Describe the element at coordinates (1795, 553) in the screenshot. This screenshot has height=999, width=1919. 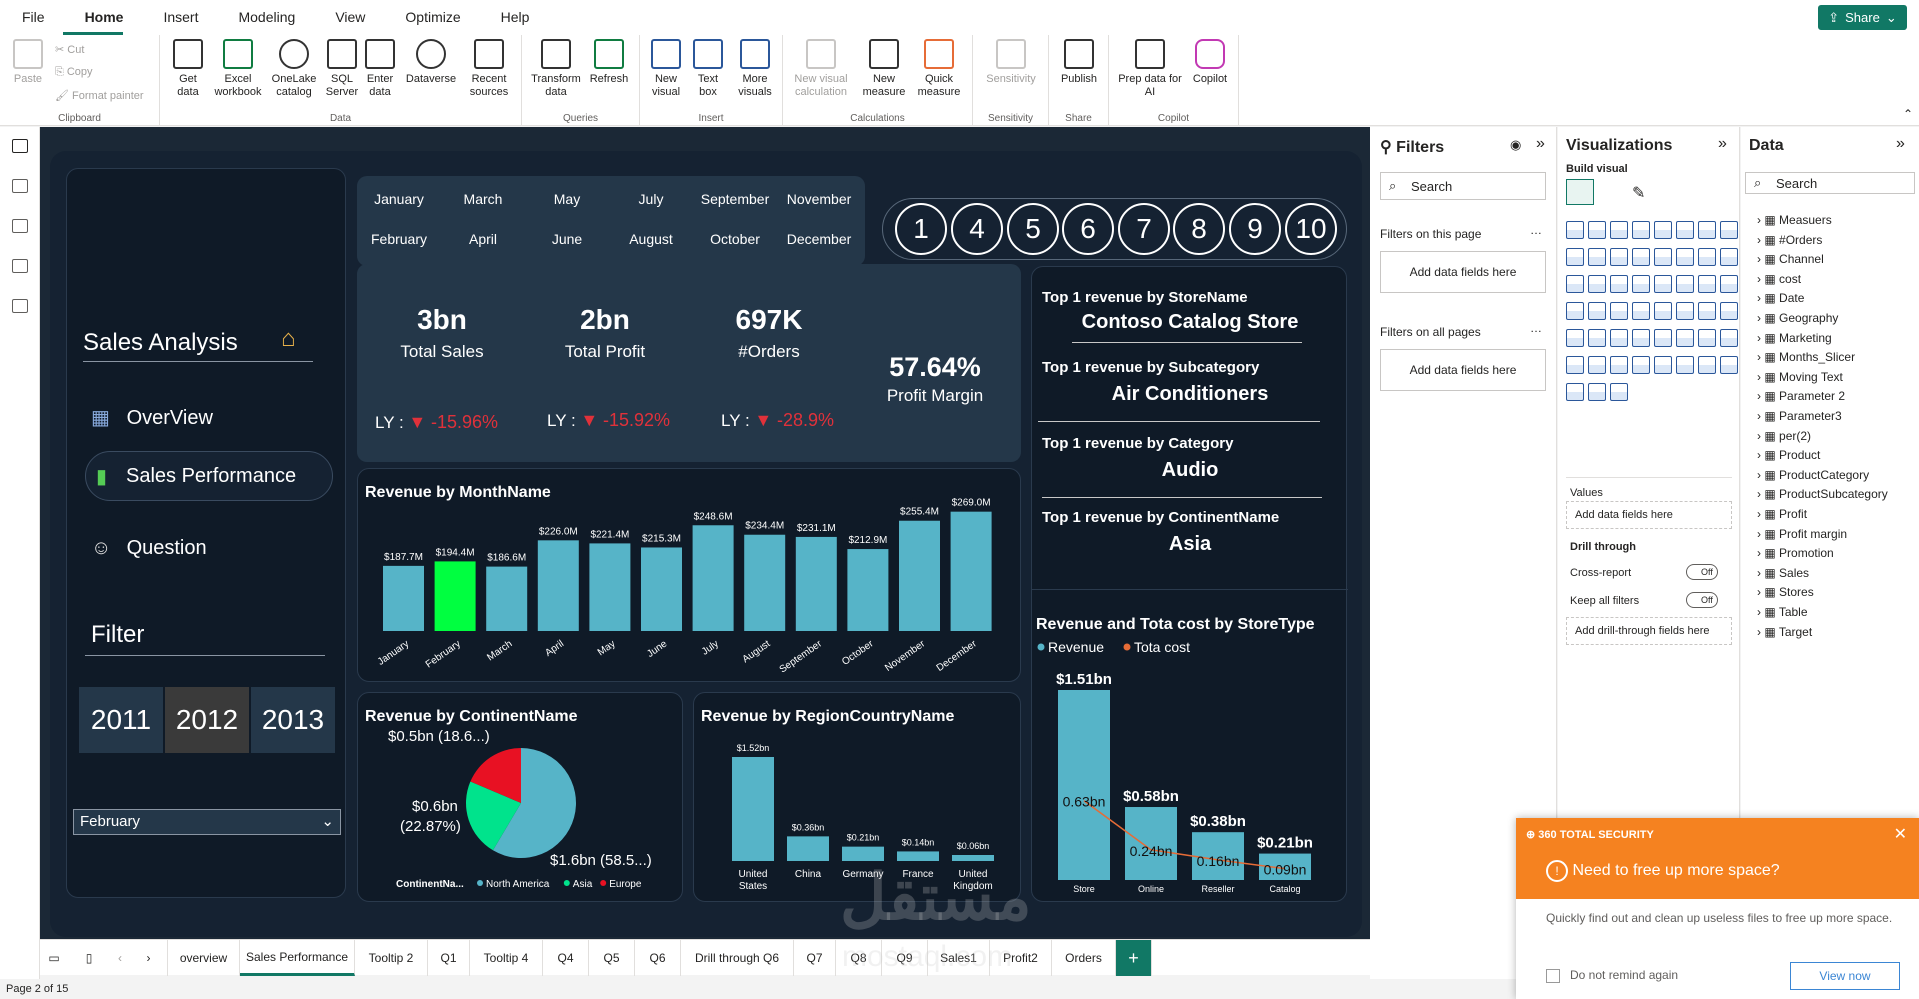
I see `data-table-item: › ▦ Promotion` at that location.